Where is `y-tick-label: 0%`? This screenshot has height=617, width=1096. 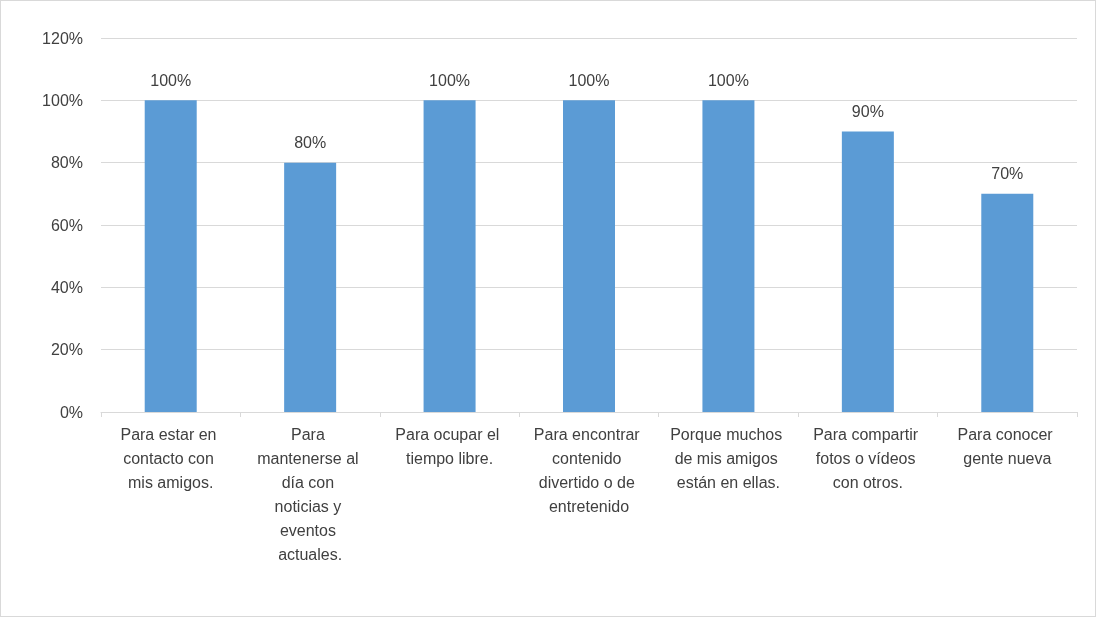
y-tick-label: 0% is located at coordinates (71, 412).